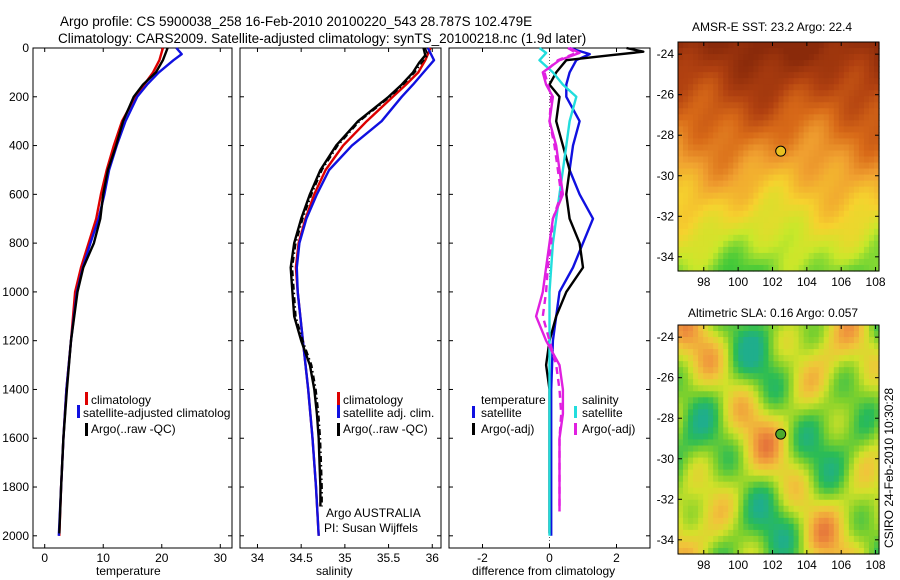 The width and height of the screenshot is (900, 580). I want to click on x-tick-label: 10, so click(104, 558).